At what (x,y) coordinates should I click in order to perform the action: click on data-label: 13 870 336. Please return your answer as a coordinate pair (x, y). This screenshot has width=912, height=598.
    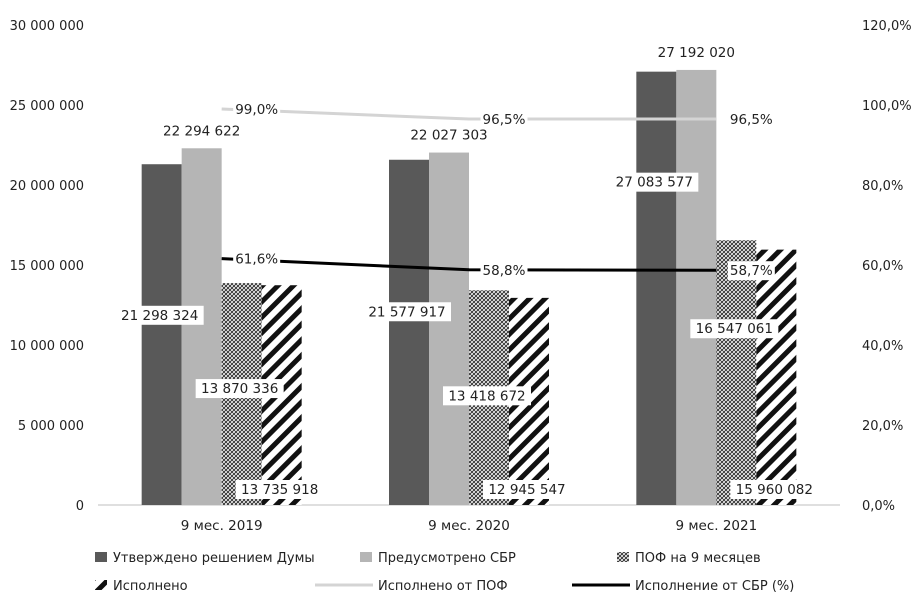
    Looking at the image, I should click on (239, 389).